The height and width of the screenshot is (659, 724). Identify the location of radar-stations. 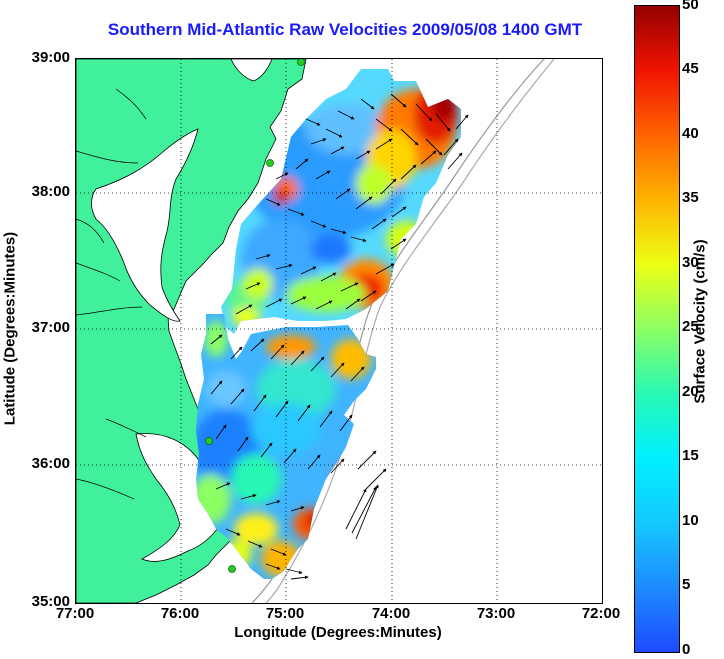
(255, 316).